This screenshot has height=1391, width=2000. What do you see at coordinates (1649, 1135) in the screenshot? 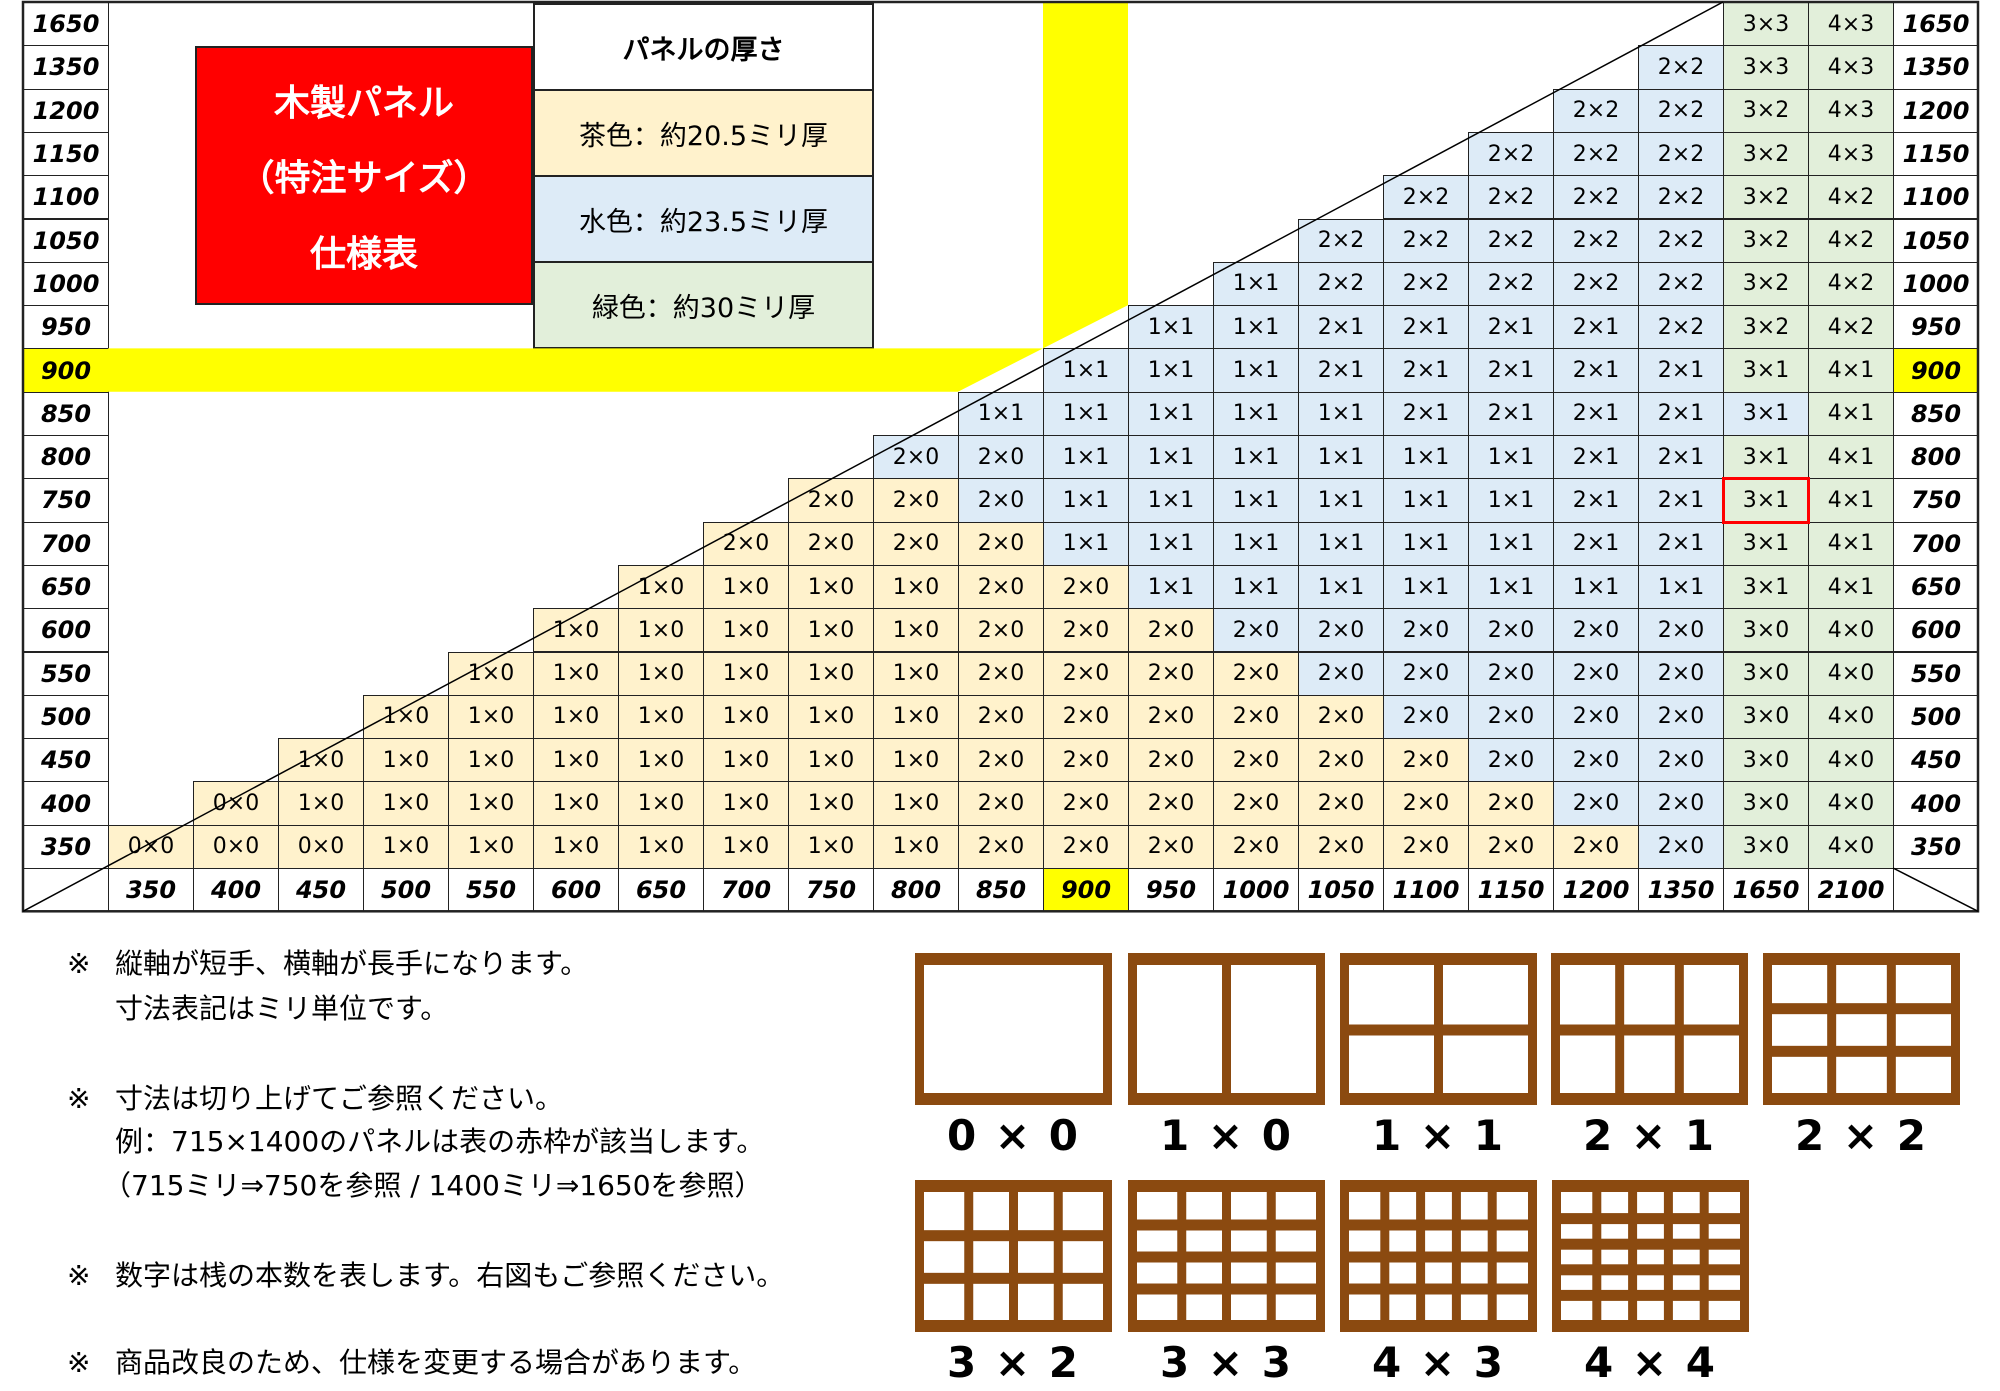
I see `panel-label: 2 × 1` at bounding box center [1649, 1135].